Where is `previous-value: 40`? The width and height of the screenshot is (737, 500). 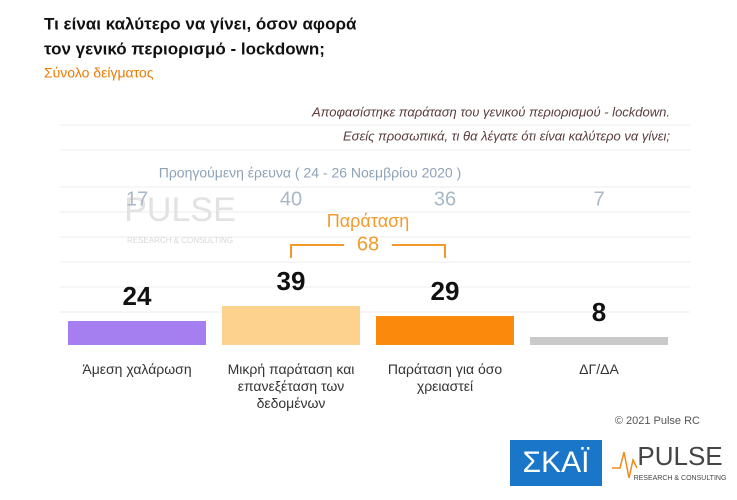
previous-value: 40 is located at coordinates (291, 199).